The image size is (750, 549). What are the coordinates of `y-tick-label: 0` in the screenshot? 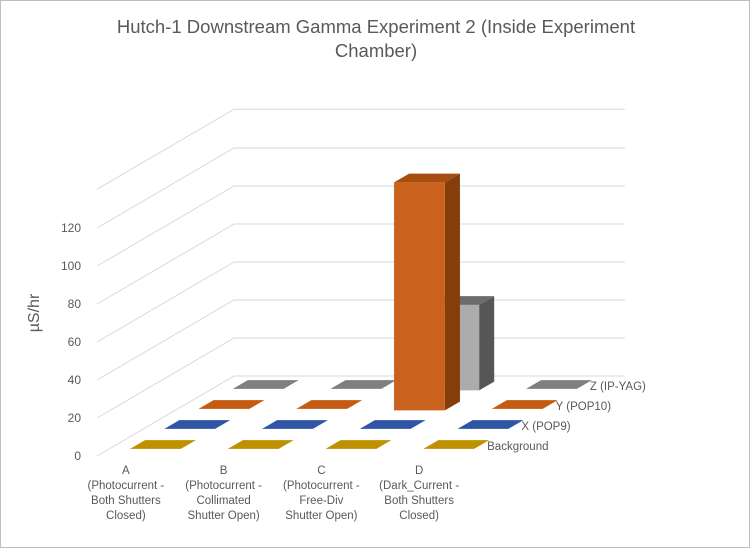 It's located at (77, 456).